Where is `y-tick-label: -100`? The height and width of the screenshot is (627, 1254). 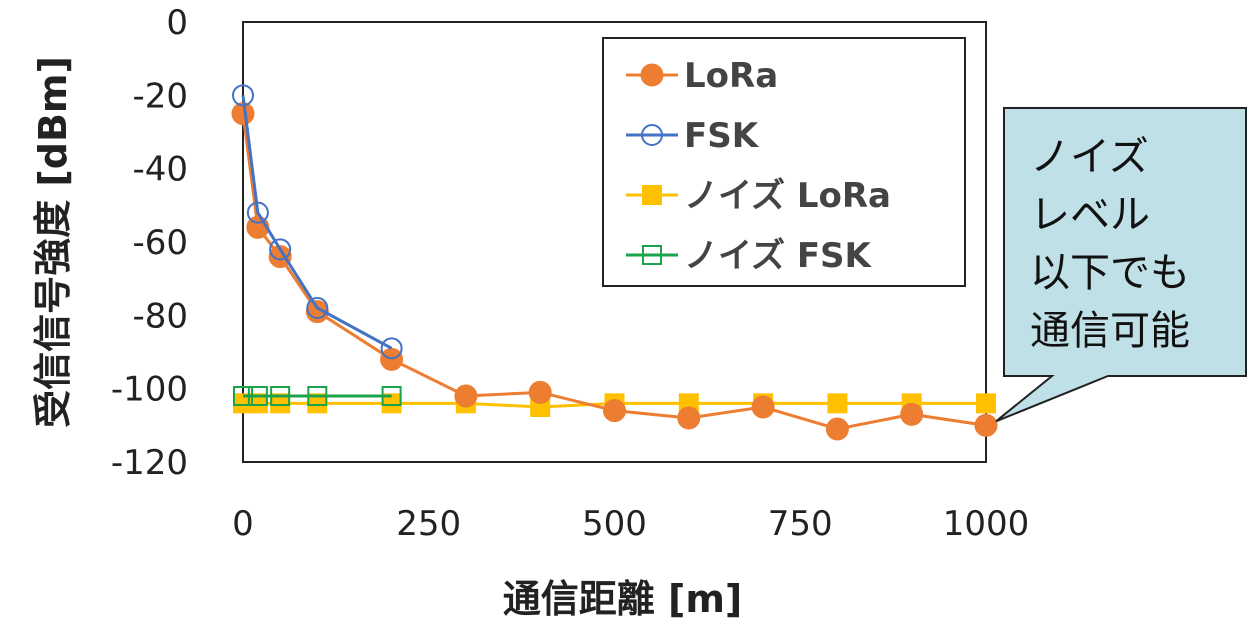 y-tick-label: -100 is located at coordinates (149, 390).